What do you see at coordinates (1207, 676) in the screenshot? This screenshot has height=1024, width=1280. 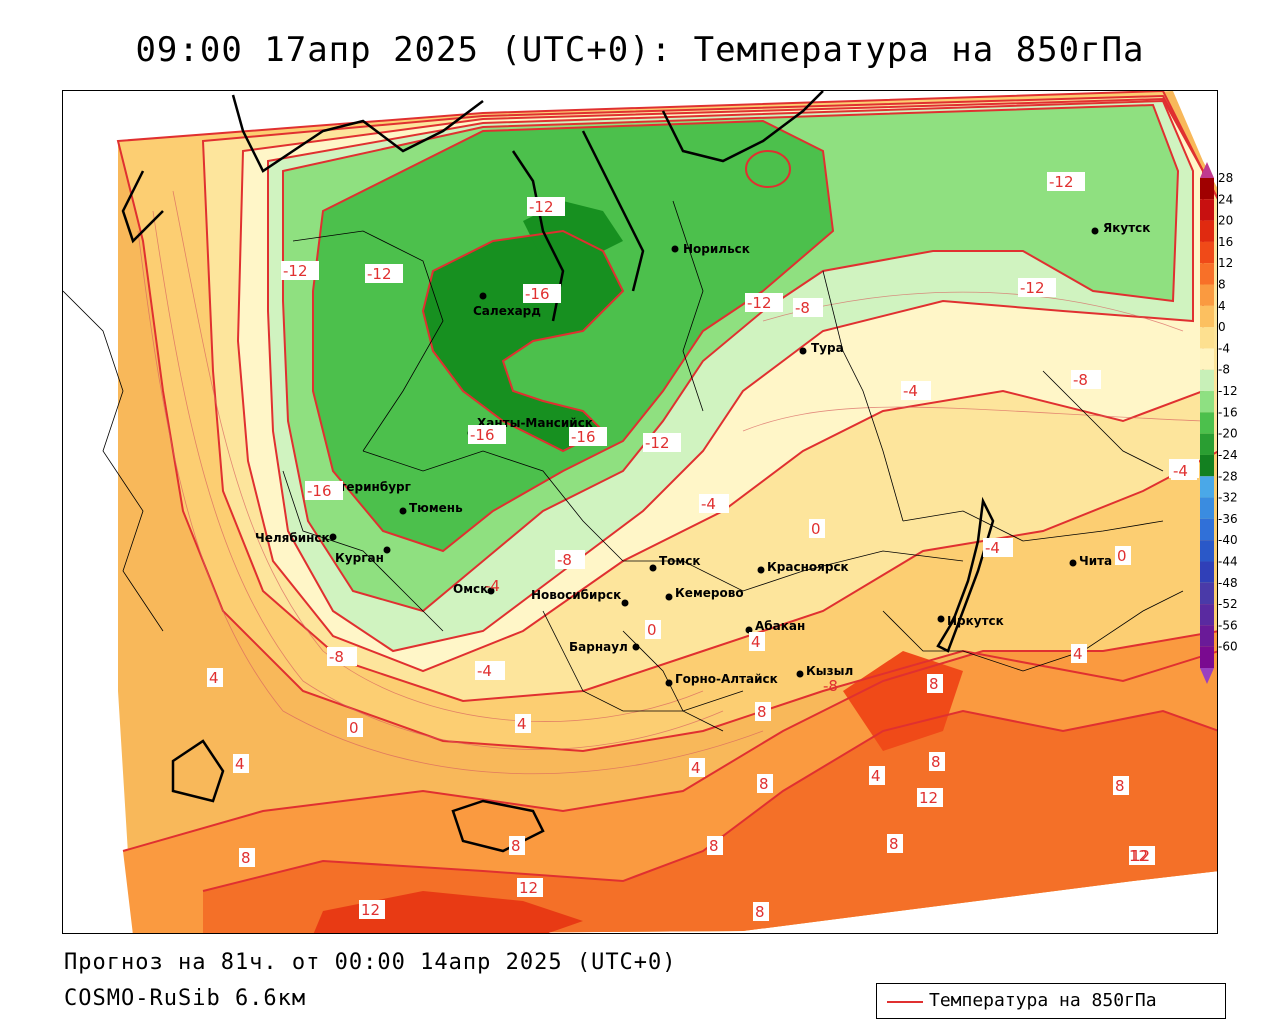 I see `colorbar-bottom-arrow` at bounding box center [1207, 676].